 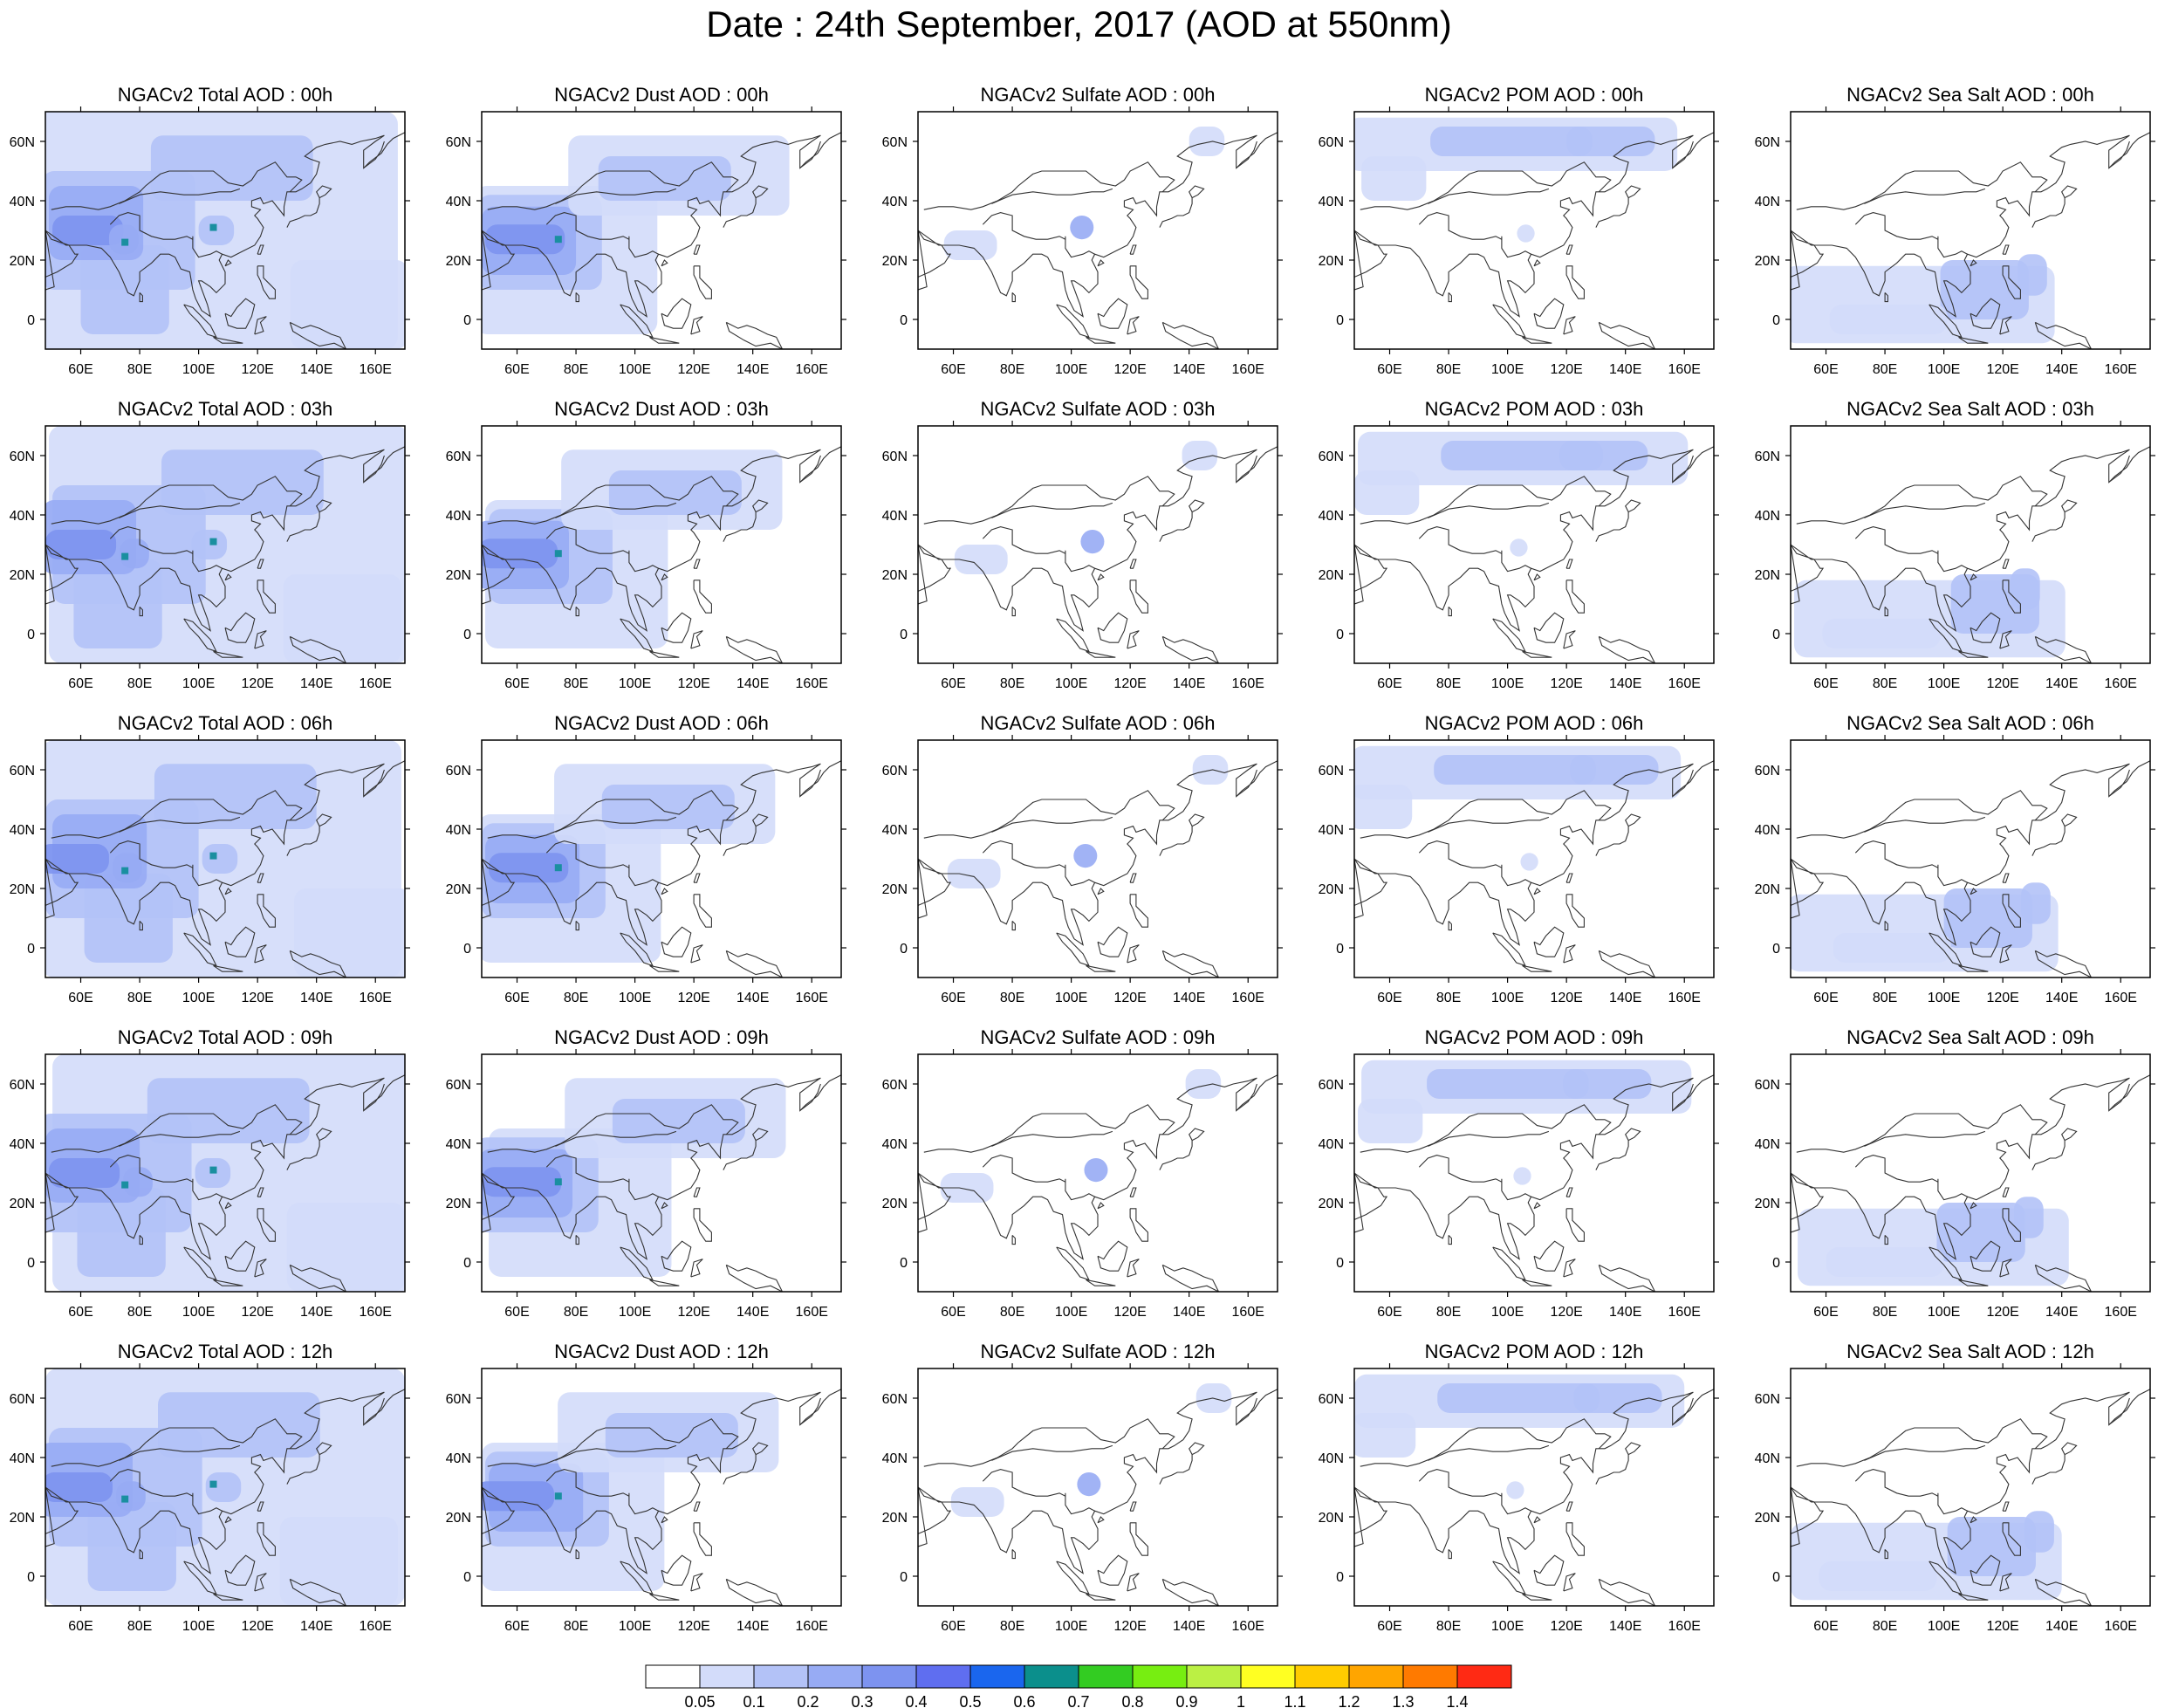 I want to click on panel-title: NGACv2 Sea Salt AOD : 00h, so click(x=1970, y=95).